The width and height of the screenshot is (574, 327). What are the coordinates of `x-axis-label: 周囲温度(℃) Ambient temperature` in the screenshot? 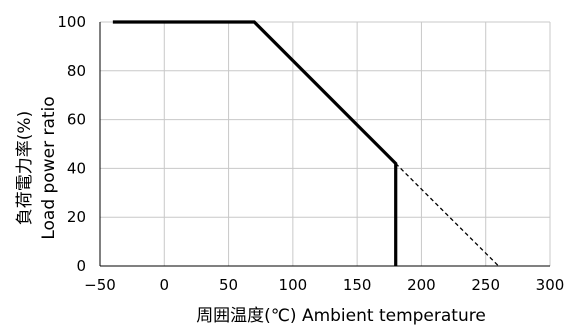 It's located at (341, 316).